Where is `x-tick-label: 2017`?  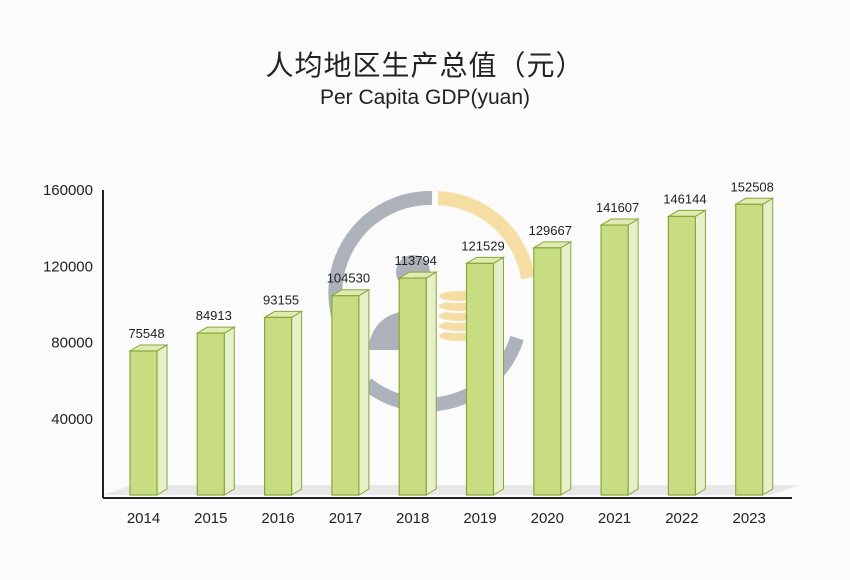
x-tick-label: 2017 is located at coordinates (345, 518).